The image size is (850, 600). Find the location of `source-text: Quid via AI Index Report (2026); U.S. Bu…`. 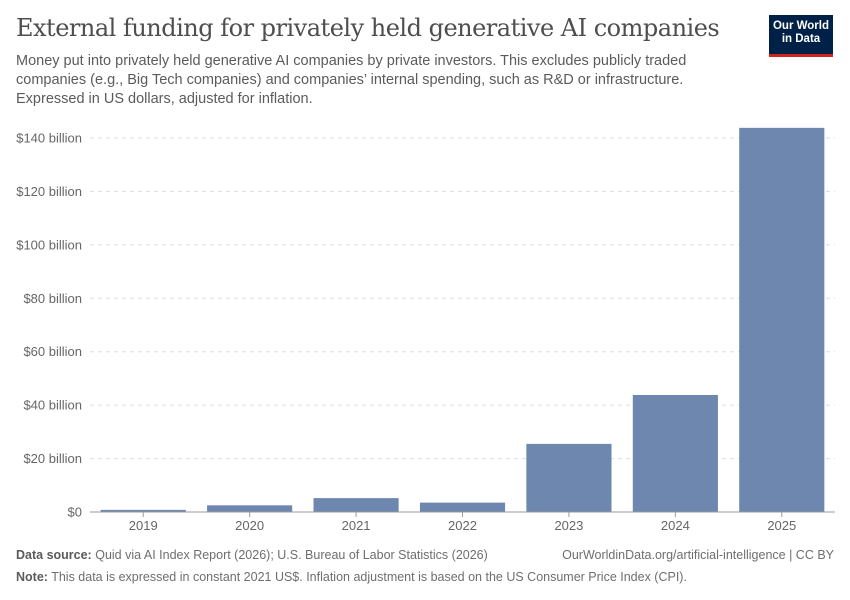

source-text: Quid via AI Index Report (2026); U.S. Bu… is located at coordinates (291, 555).